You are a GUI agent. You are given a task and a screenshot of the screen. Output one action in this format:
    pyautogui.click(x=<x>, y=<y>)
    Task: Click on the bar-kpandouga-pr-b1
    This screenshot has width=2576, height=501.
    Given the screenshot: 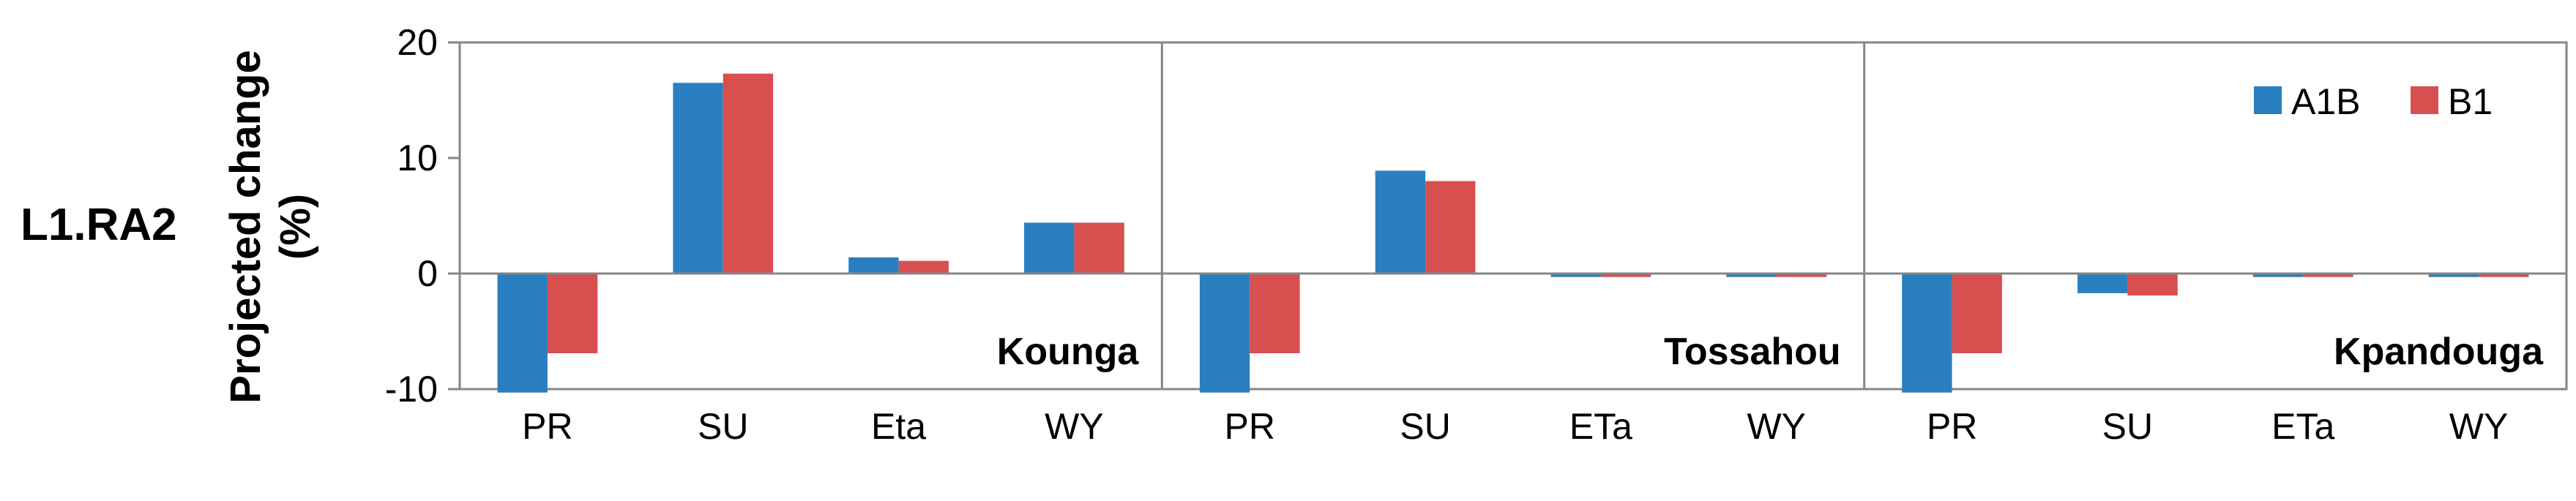 What is the action you would take?
    pyautogui.click(x=1977, y=314)
    